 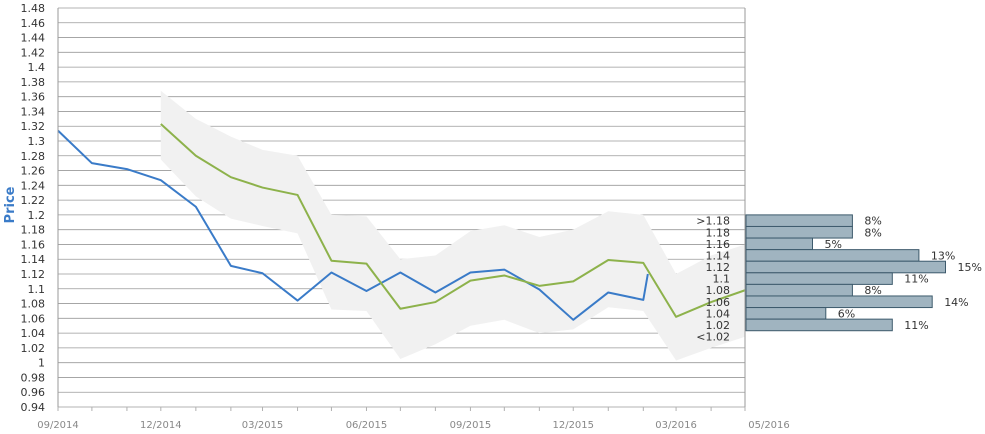 I want to click on y-tick-label: 1.26, so click(x=33, y=171).